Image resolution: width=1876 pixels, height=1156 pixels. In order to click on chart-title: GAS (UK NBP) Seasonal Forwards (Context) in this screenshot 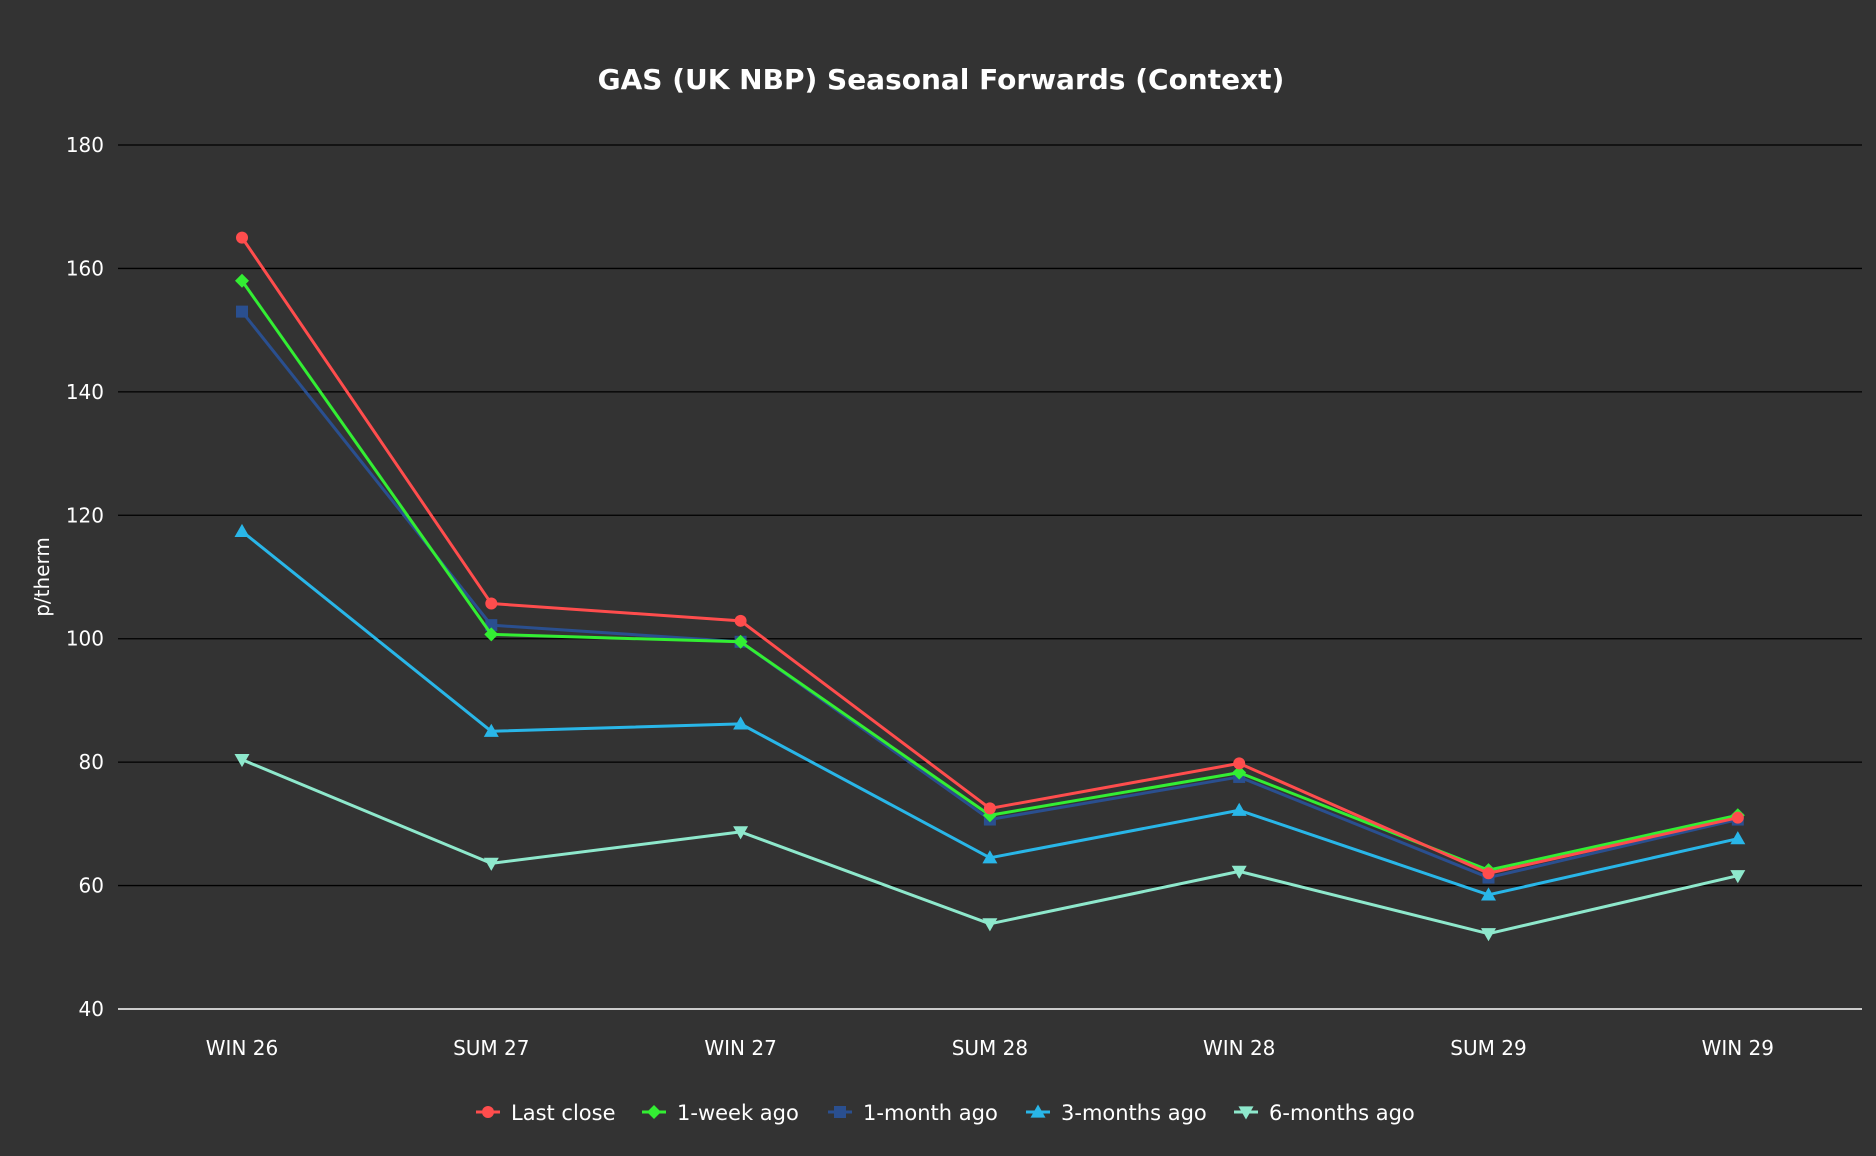, I will do `click(941, 79)`.